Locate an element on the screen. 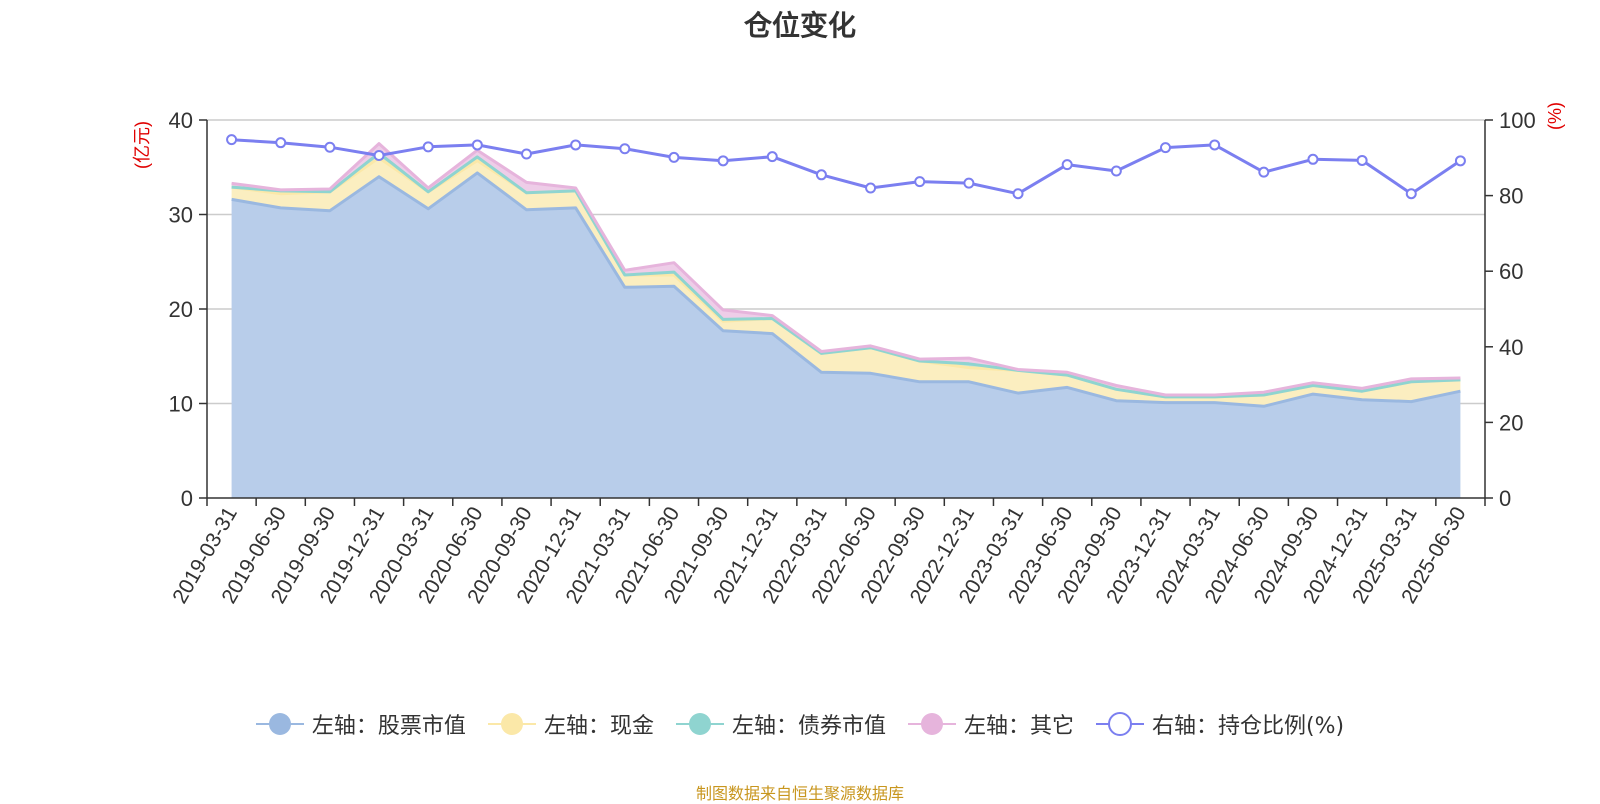 This screenshot has height=804, width=1600. legend-item: 右轴：持仓比例(%) is located at coordinates (1220, 724).